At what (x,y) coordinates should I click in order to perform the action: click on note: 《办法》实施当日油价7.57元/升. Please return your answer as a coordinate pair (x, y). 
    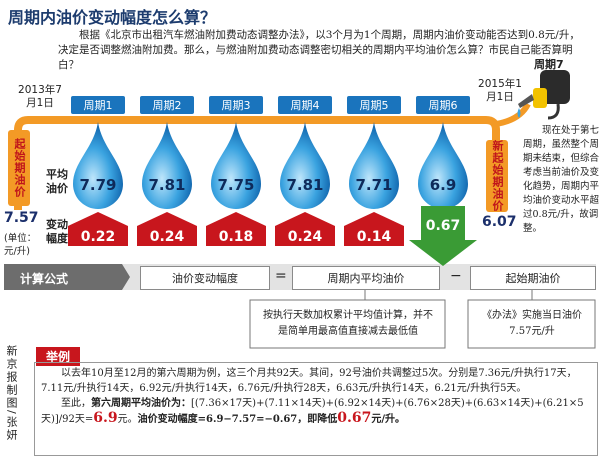
    Looking at the image, I should click on (532, 323).